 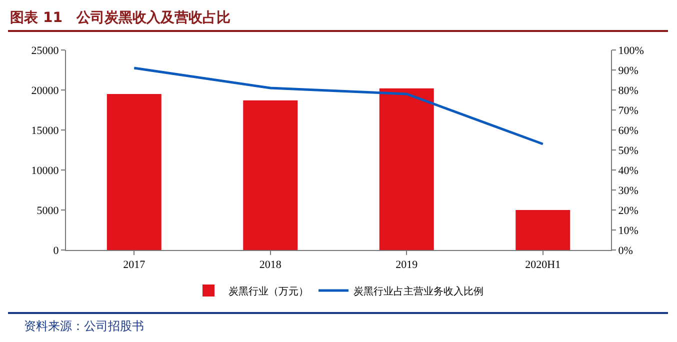 What do you see at coordinates (48, 210) in the screenshot?
I see `y-tick-label: 5000` at bounding box center [48, 210].